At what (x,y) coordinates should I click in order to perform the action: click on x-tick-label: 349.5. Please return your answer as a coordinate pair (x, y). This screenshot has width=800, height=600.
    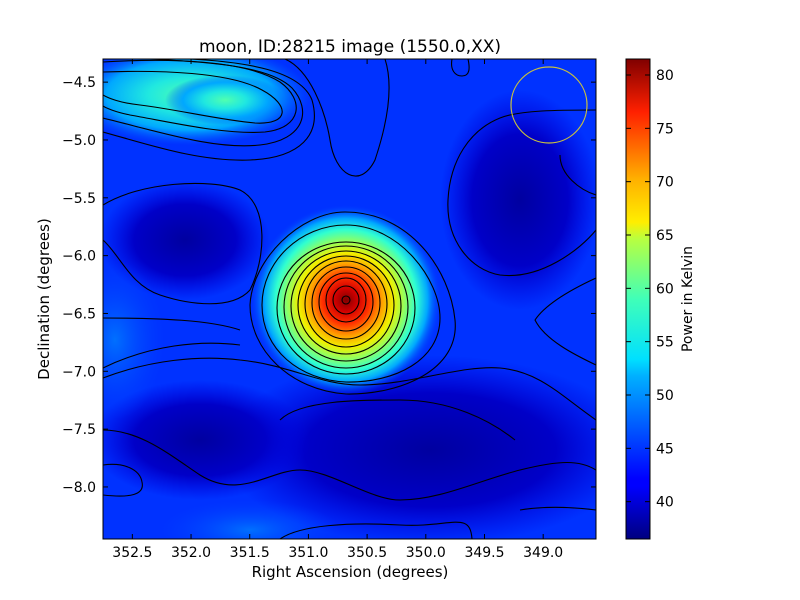
    Looking at the image, I should click on (484, 553).